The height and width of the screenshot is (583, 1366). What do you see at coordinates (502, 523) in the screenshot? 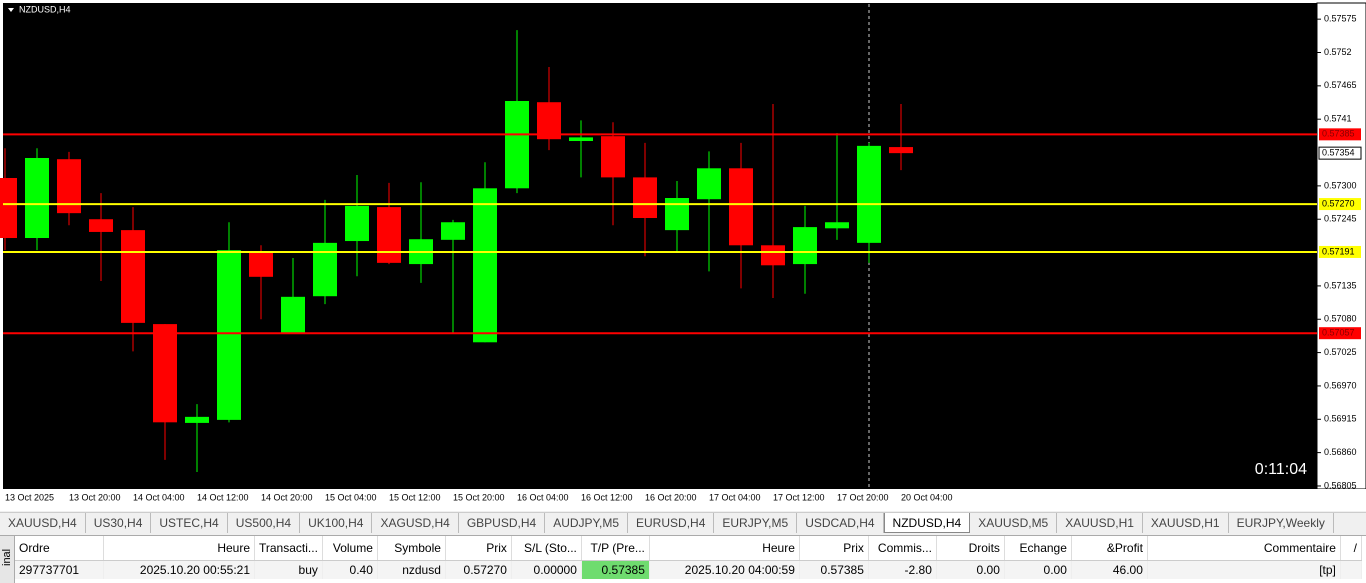
I see `tab: GBPUSD,H4` at bounding box center [502, 523].